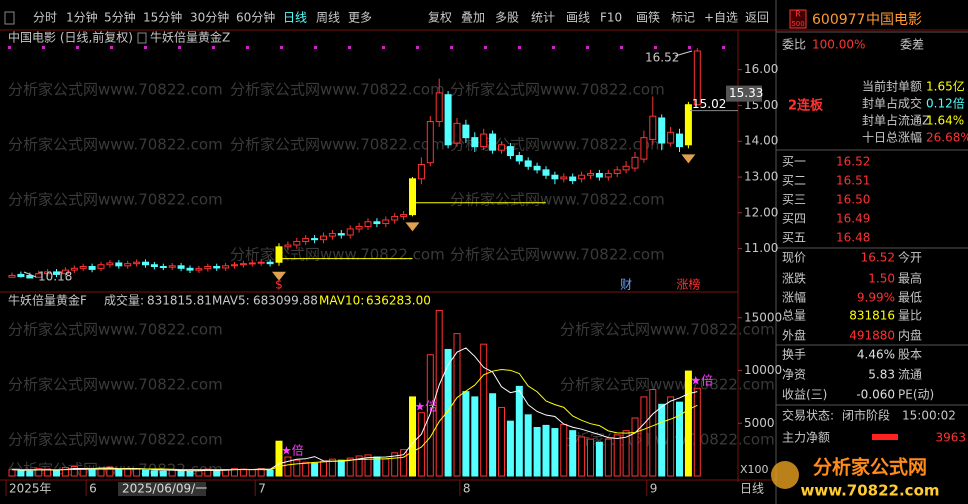 This screenshot has height=504, width=968. What do you see at coordinates (162, 17) in the screenshot?
I see `tab: 15分钟` at bounding box center [162, 17].